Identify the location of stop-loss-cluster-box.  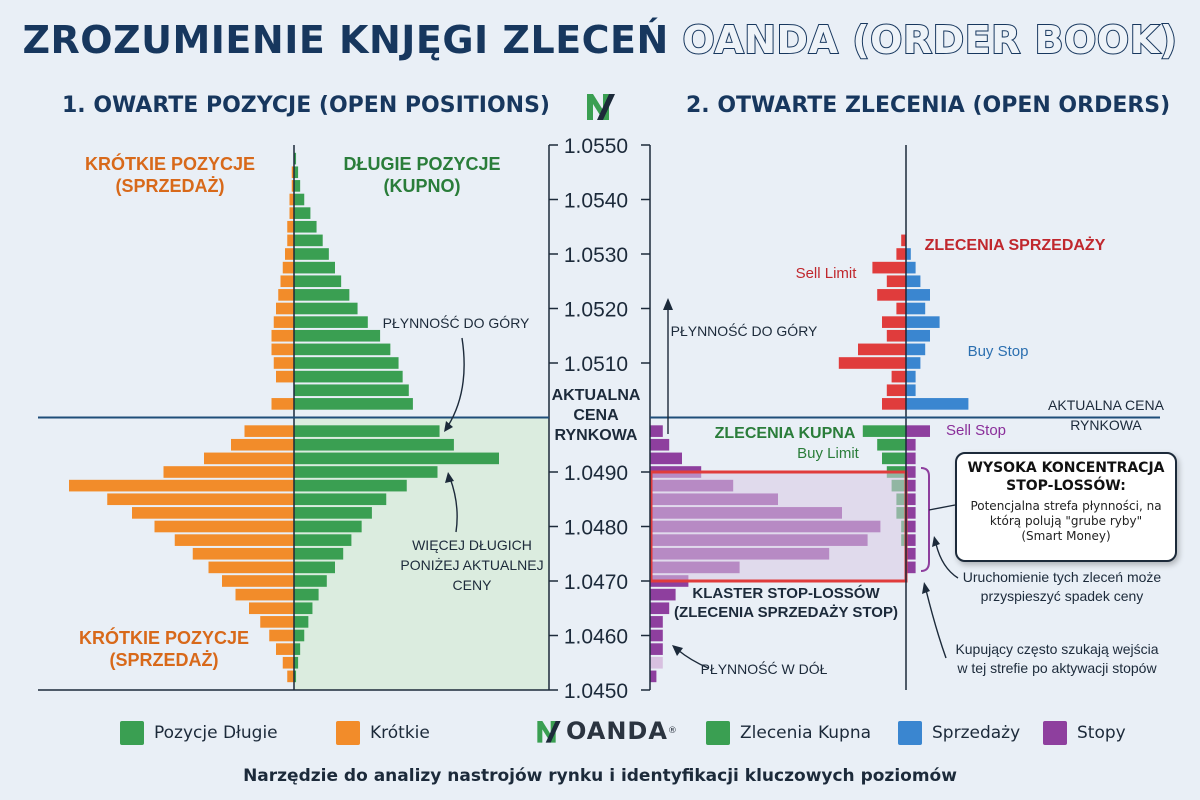
(778, 526).